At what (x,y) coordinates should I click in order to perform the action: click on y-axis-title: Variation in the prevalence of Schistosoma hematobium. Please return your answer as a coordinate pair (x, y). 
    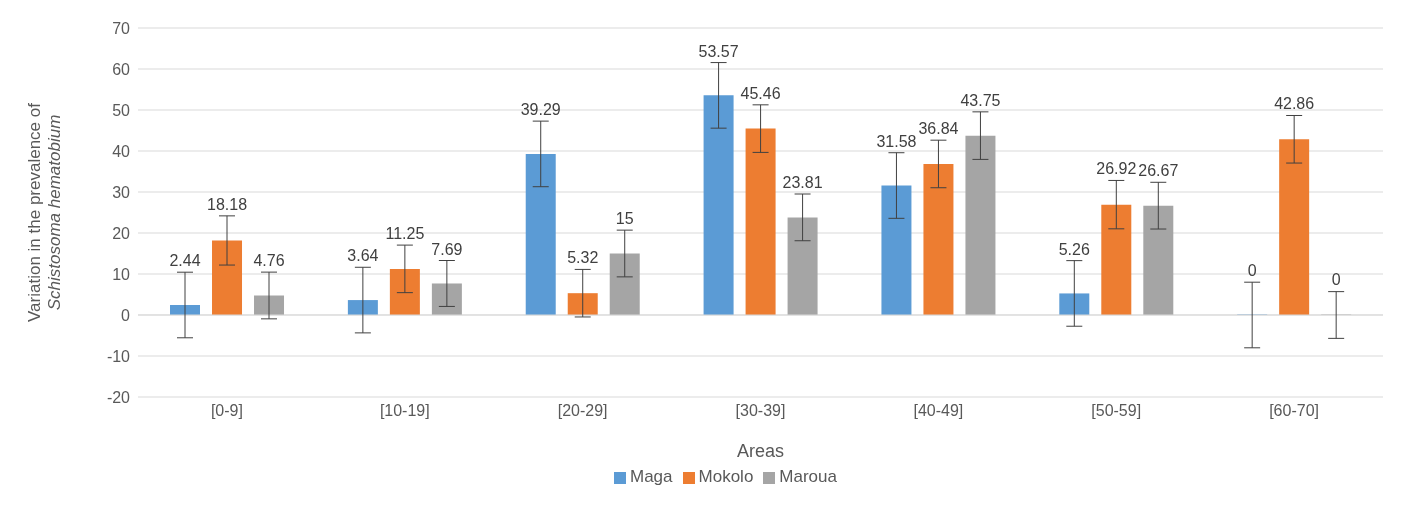
    Looking at the image, I should click on (44, 212).